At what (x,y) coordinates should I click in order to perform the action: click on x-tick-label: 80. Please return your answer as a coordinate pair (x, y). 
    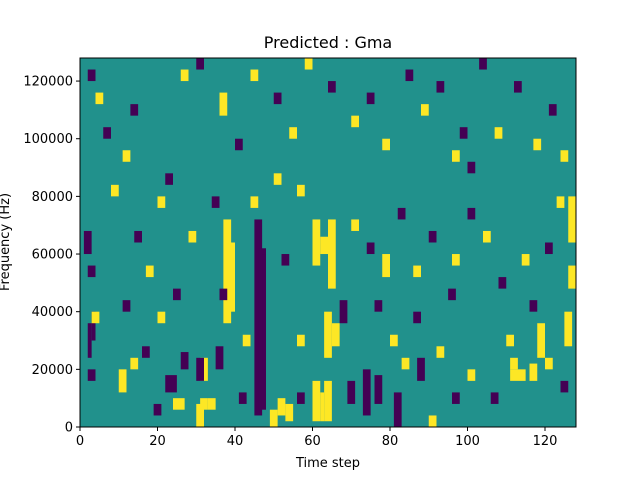
    Looking at the image, I should click on (390, 441).